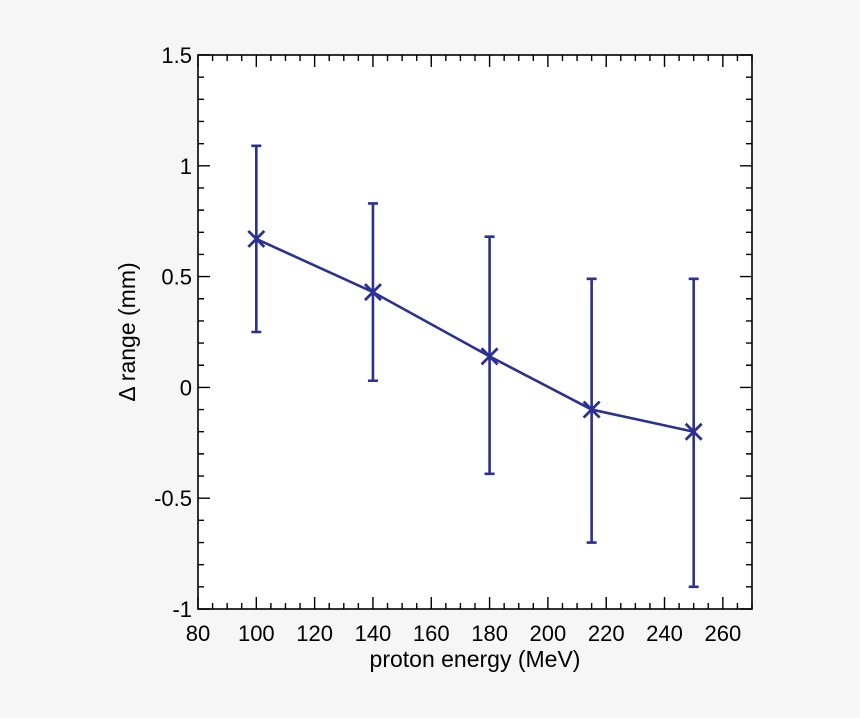 The width and height of the screenshot is (860, 718). Describe the element at coordinates (256, 633) in the screenshot. I see `x-tick-label: 100` at that location.